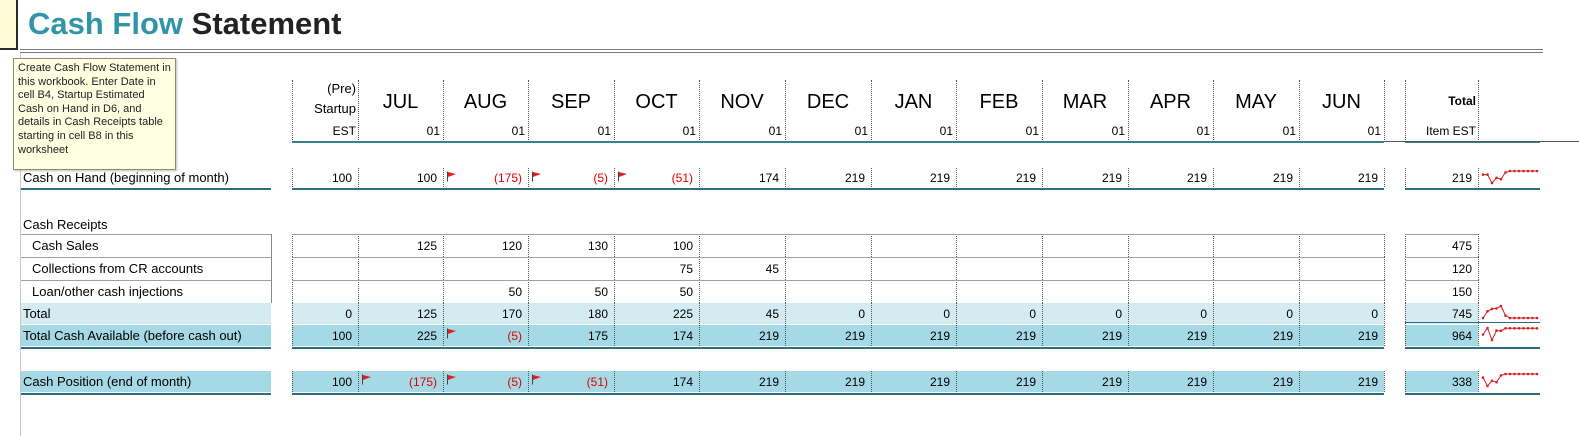  What do you see at coordinates (107, 381) in the screenshot?
I see `row-label-cash-position: Cash Position (end of month)` at bounding box center [107, 381].